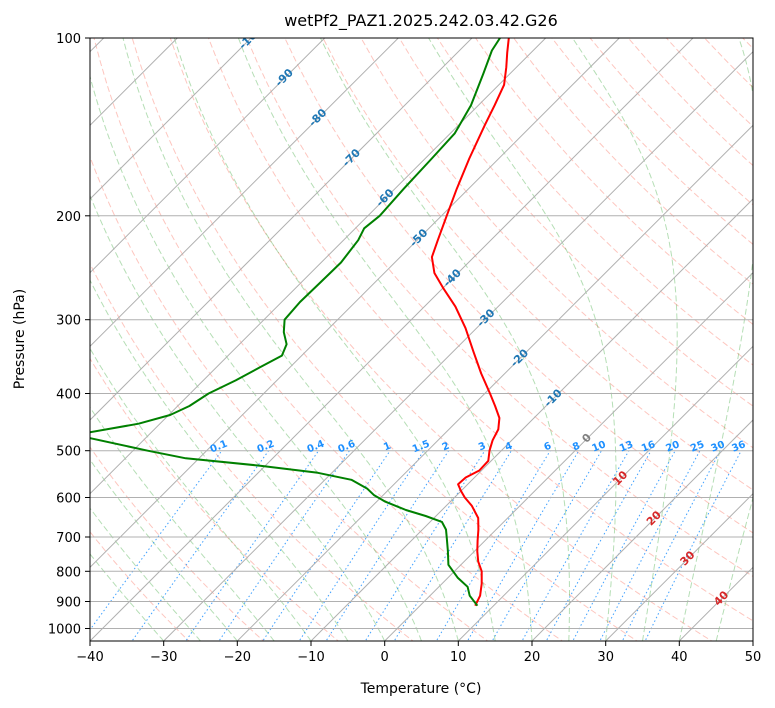 The width and height of the screenshot is (775, 708). I want to click on mixing-ratio-label: 6, so click(547, 447).